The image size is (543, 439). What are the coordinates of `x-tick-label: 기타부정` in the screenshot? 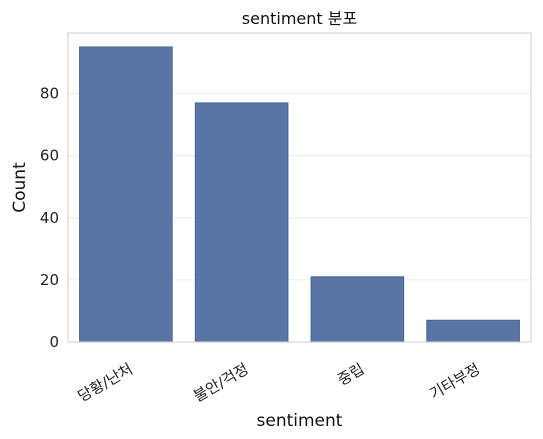 It's located at (454, 381).